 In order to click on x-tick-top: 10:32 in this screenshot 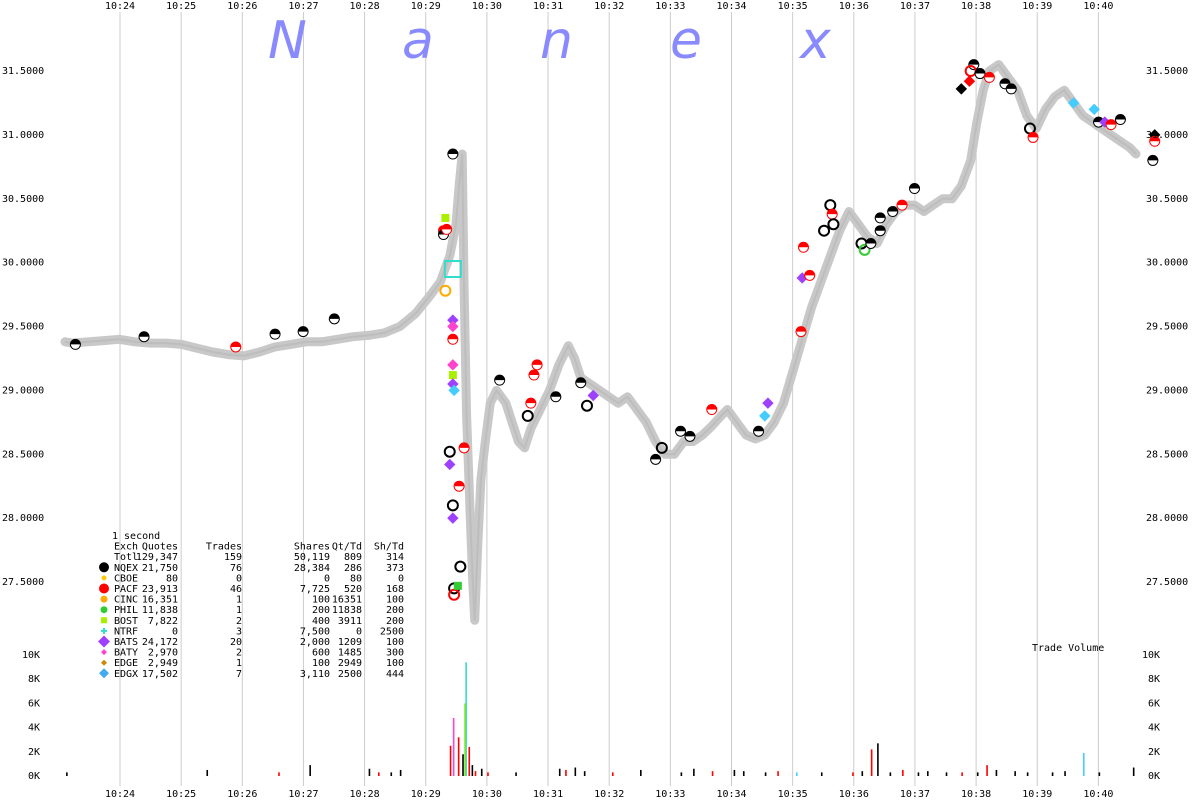, I will do `click(609, 6)`.